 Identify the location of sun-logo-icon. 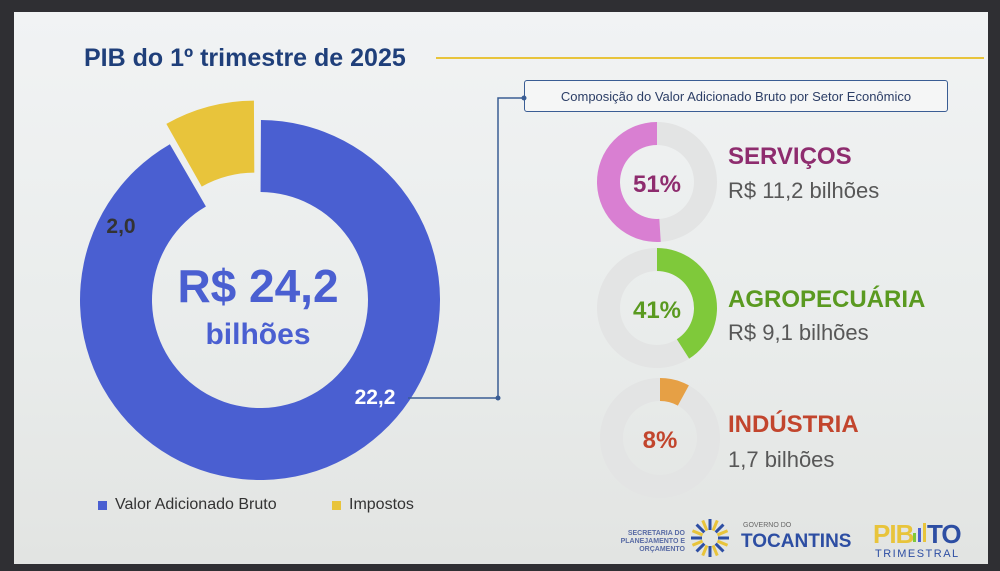
(710, 538).